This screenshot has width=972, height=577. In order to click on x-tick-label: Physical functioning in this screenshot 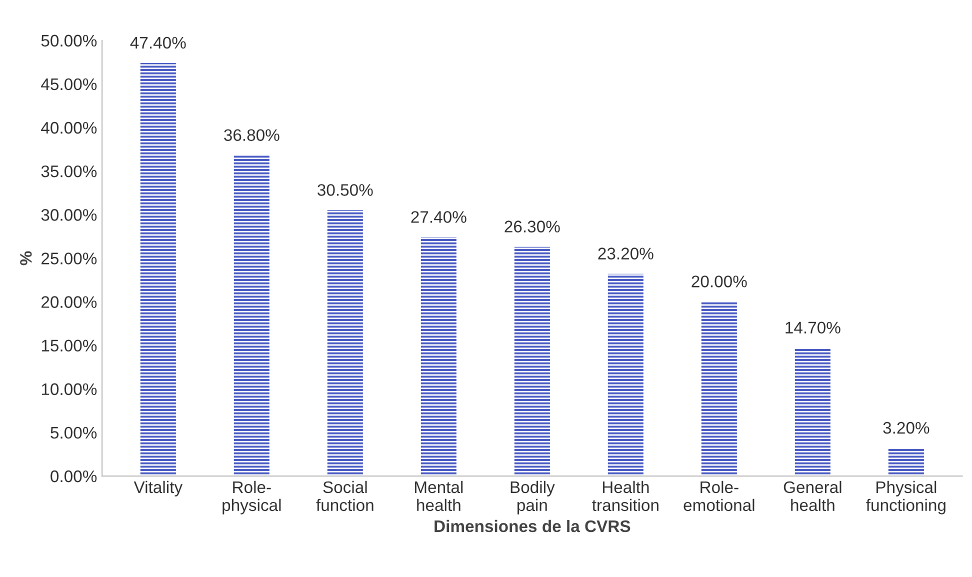, I will do `click(906, 497)`.